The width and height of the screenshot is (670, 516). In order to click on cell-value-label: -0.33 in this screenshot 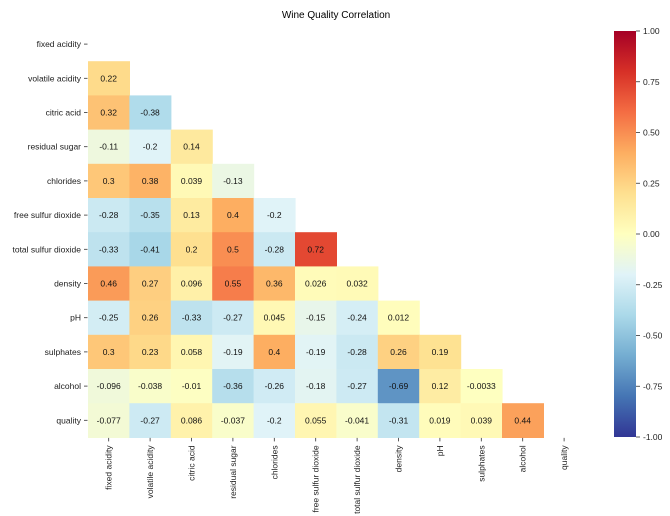, I will do `click(192, 318)`.